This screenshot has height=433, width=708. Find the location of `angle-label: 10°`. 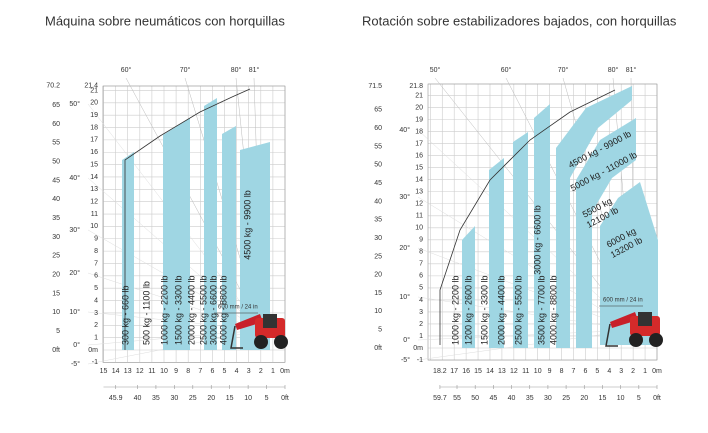

angle-label: 10° is located at coordinates (74, 312).